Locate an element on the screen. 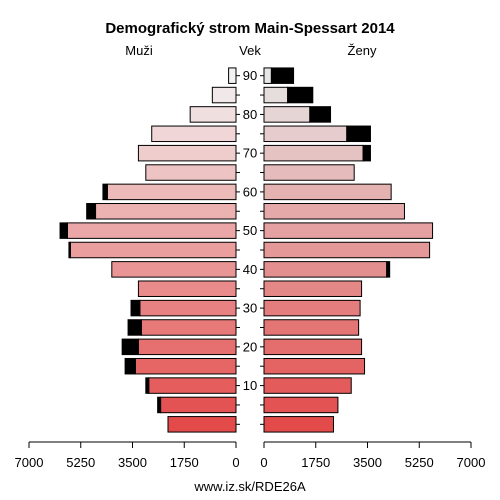 The height and width of the screenshot is (500, 500). x-axis-men: 7000 5250 3500 1750 0 is located at coordinates (127, 455).